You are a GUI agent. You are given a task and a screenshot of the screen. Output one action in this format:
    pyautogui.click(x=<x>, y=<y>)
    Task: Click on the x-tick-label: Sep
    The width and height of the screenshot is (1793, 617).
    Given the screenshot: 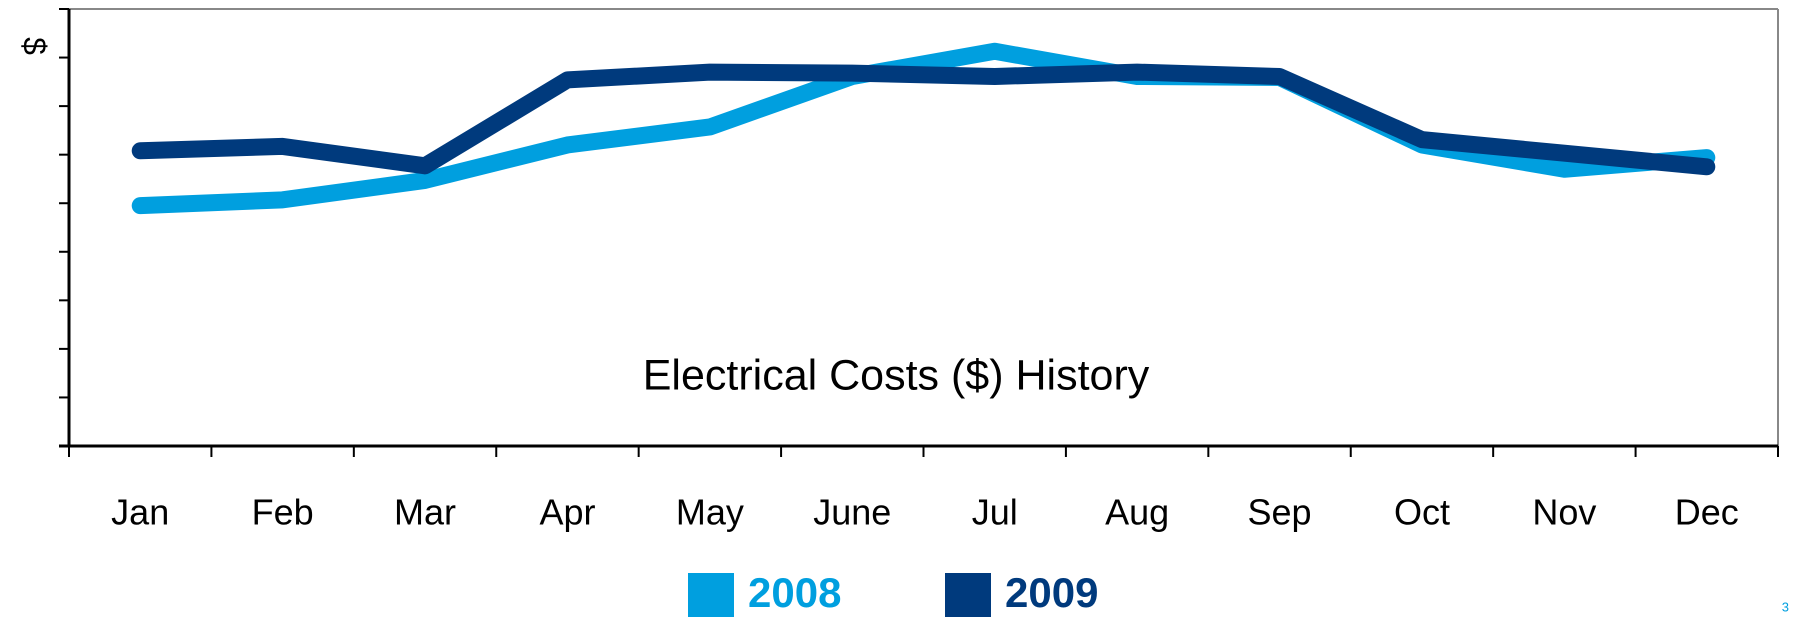 What is the action you would take?
    pyautogui.click(x=1280, y=512)
    